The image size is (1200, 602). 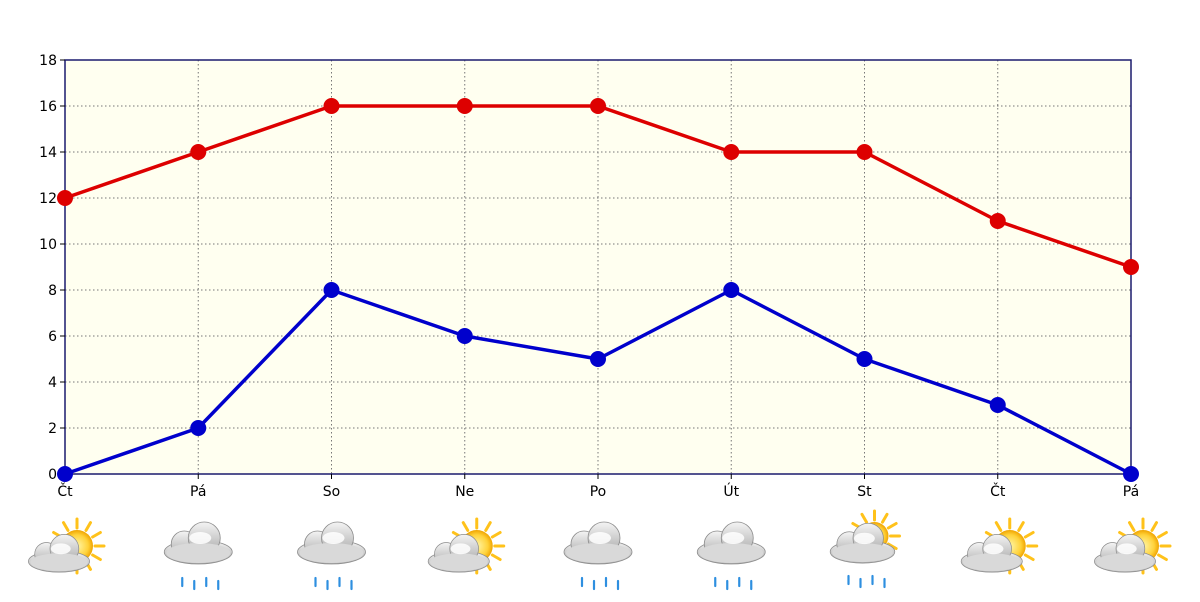 I want to click on y-tick-label: 2, so click(x=52, y=429).